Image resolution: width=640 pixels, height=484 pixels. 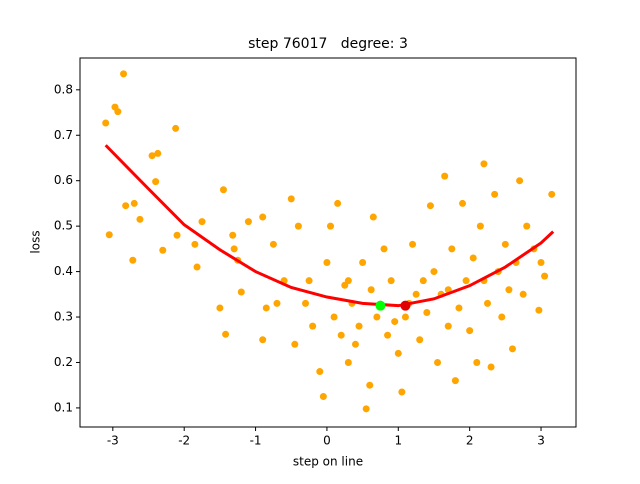 I want to click on x-tick-label: 2, so click(x=470, y=441).